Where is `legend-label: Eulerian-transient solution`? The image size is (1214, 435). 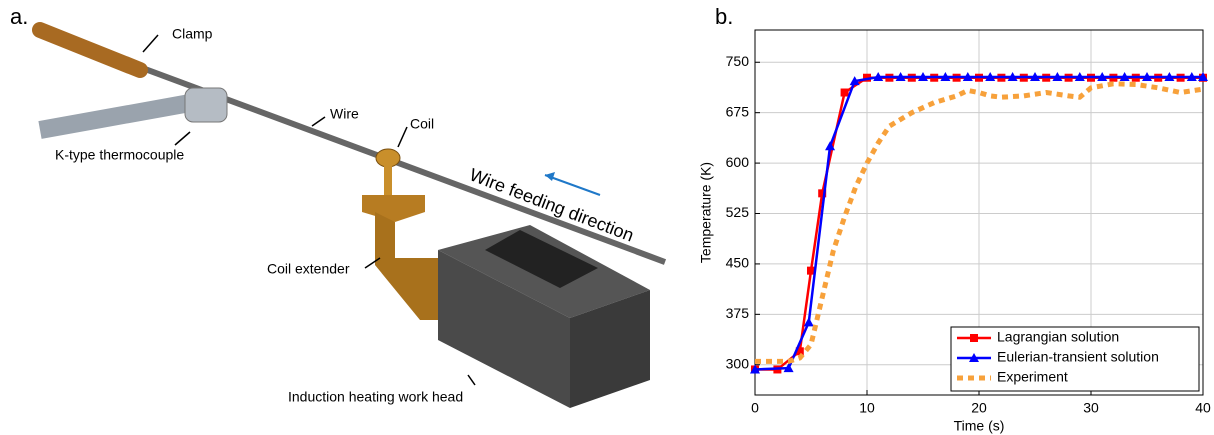 legend-label: Eulerian-transient solution is located at coordinates (1078, 357).